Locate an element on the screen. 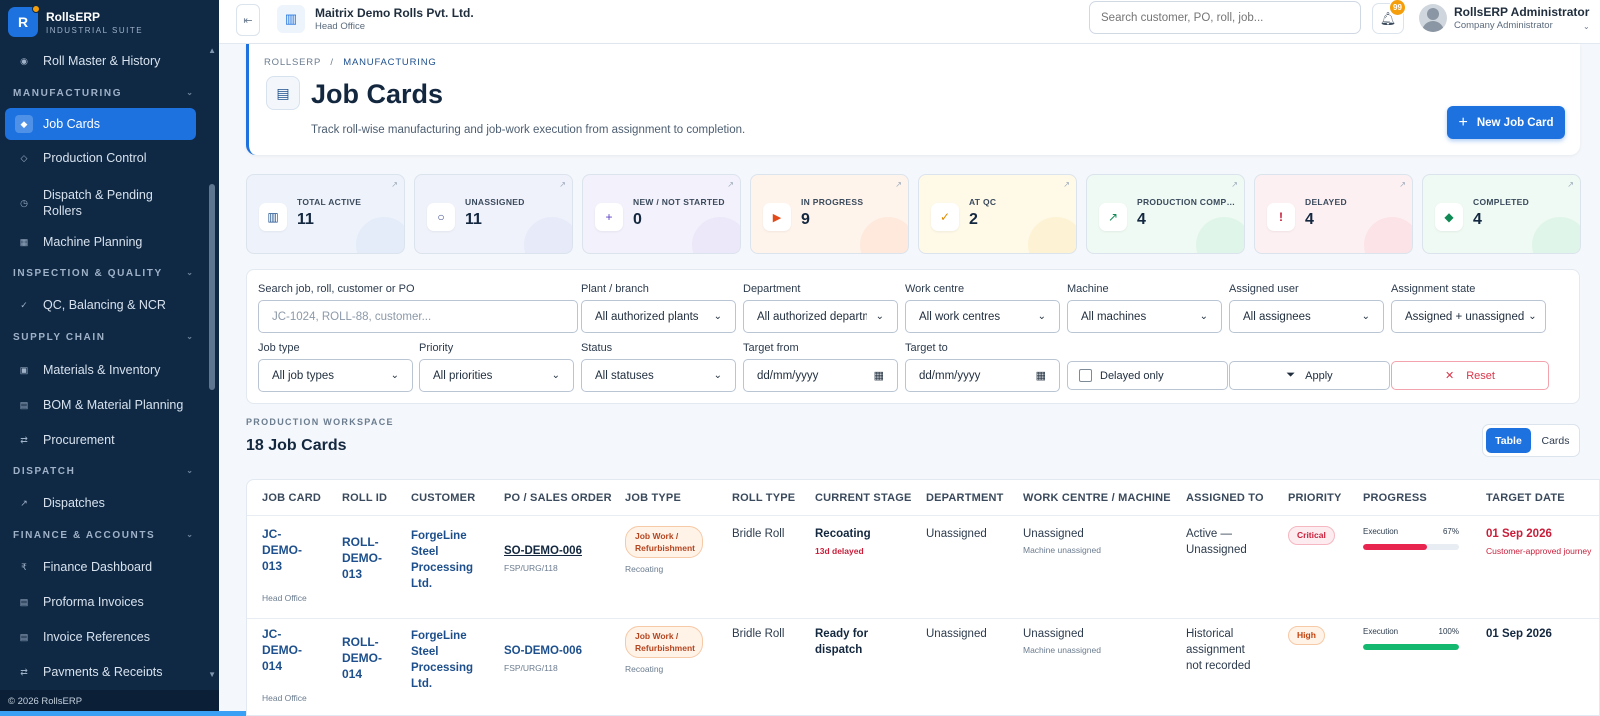  breadcrumb-root: ROLLSERP is located at coordinates (292, 62).